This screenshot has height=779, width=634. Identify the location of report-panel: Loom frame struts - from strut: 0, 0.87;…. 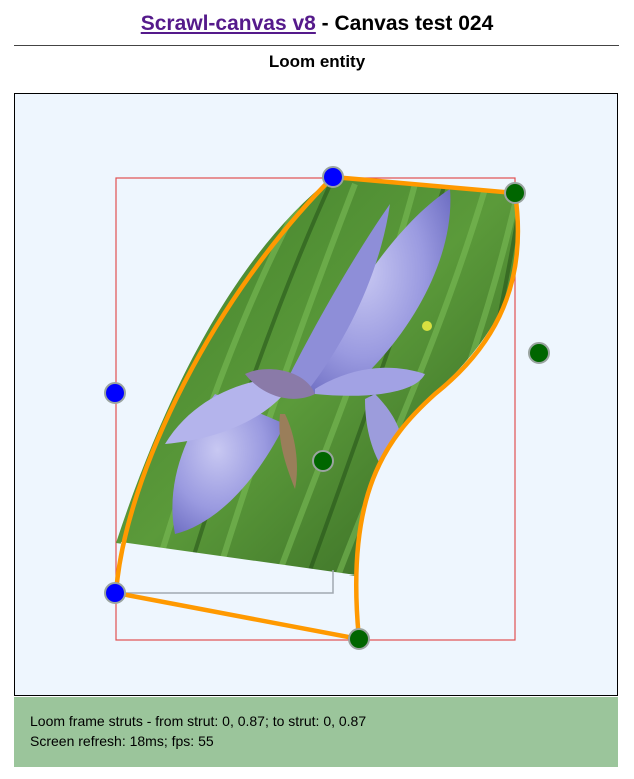
(316, 732).